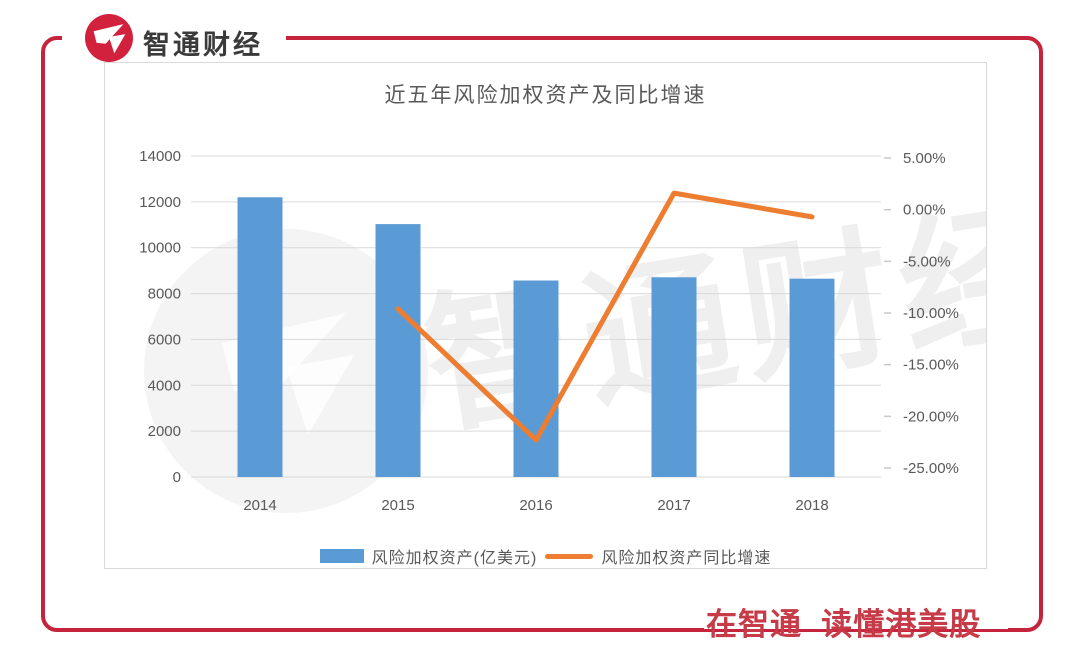  I want to click on x-axis-label: 2015, so click(397, 505).